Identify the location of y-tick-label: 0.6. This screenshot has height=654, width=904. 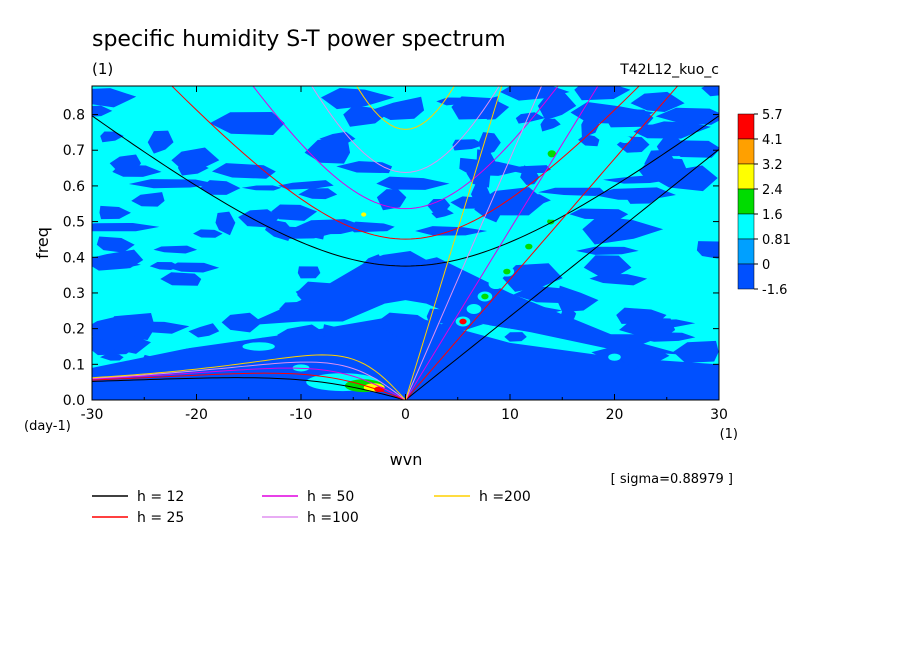
(74, 187).